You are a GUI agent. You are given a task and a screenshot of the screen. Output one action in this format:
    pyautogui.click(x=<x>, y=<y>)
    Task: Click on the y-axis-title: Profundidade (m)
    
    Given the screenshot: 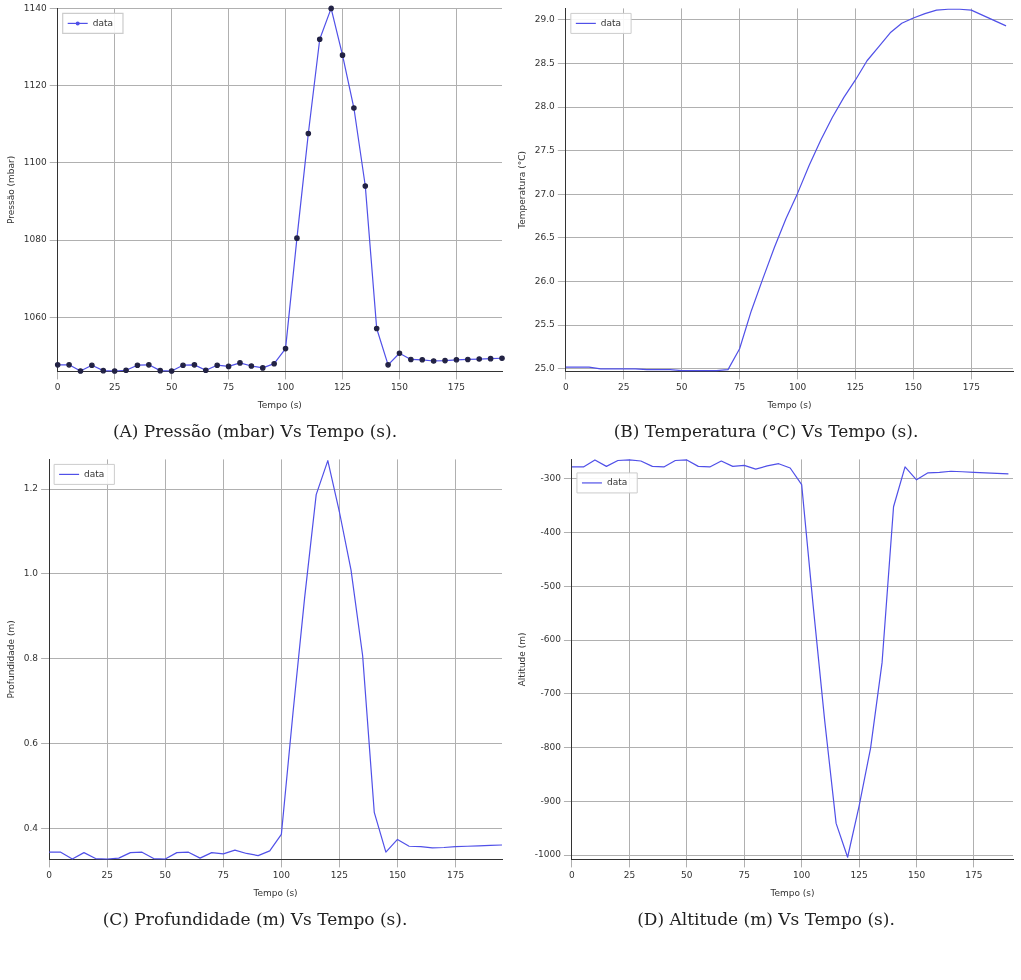 What is the action you would take?
    pyautogui.click(x=10, y=659)
    